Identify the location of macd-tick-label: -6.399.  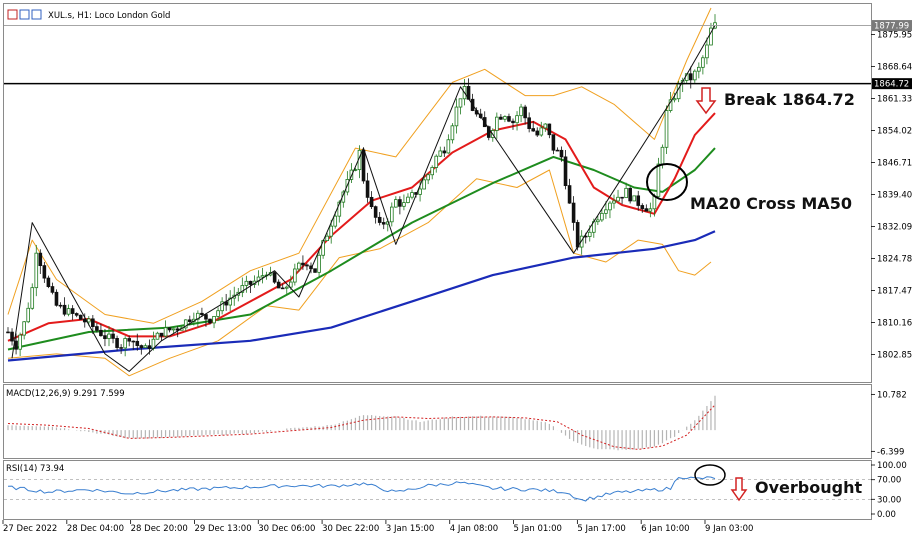
(890, 452).